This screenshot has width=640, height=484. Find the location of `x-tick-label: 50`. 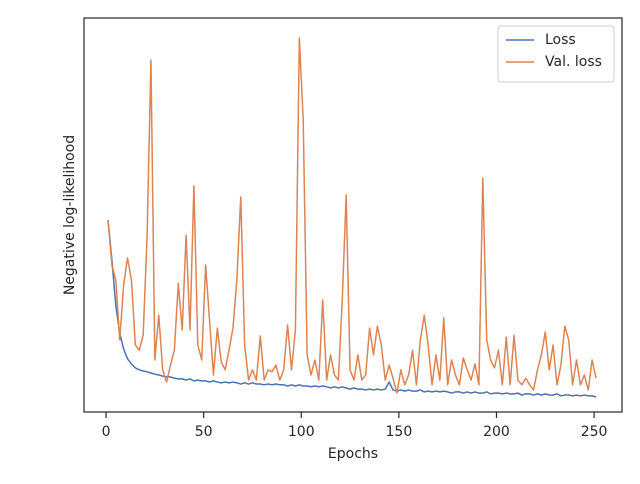

x-tick-label: 50 is located at coordinates (204, 432).